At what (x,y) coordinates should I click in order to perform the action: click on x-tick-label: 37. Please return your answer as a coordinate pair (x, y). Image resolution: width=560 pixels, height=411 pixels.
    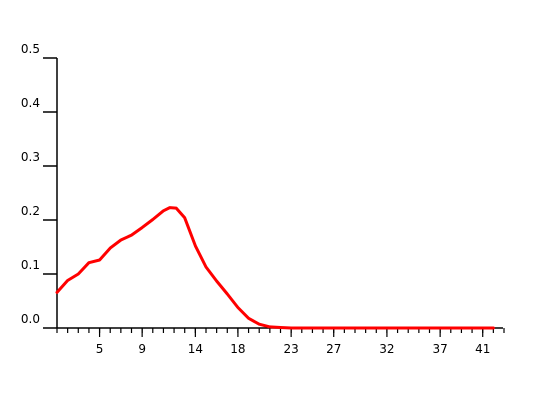
    Looking at the image, I should click on (440, 349).